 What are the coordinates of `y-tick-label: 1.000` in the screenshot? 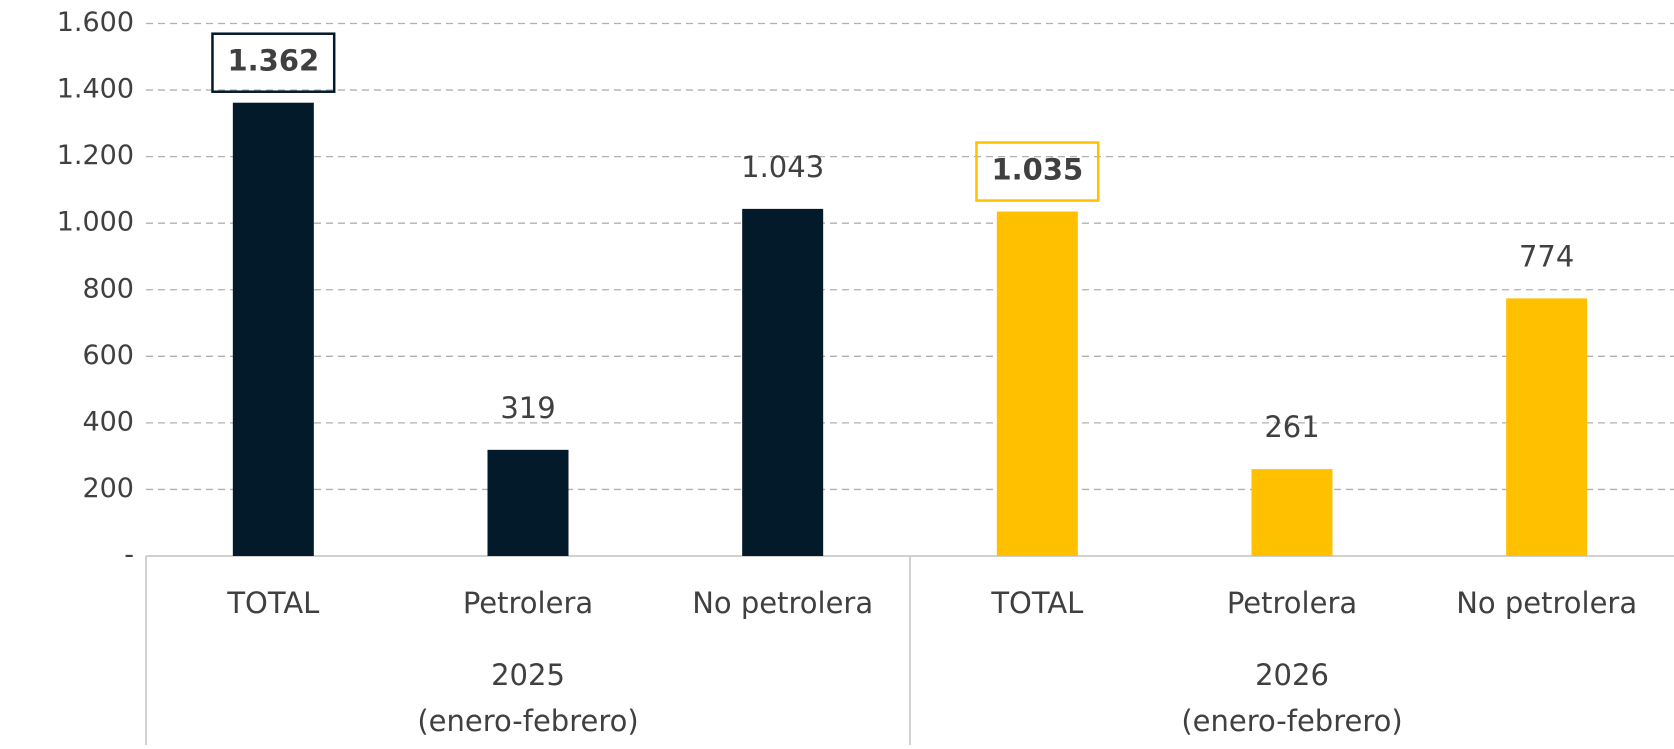 It's located at (95, 222).